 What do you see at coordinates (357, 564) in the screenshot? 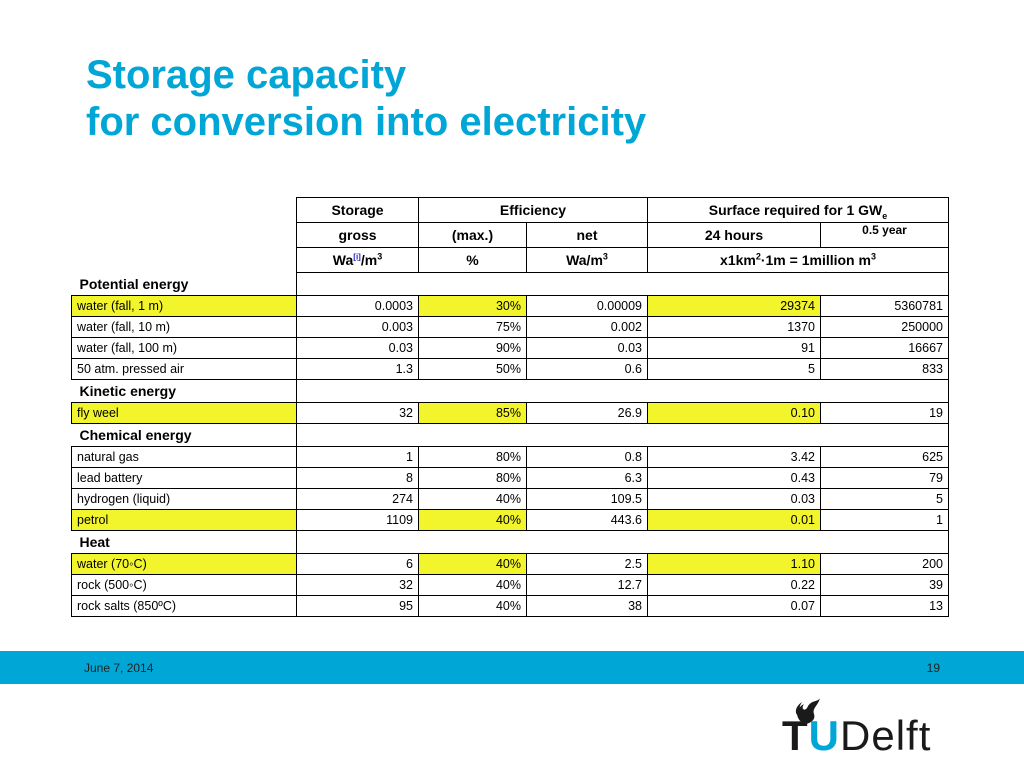
I see `cell-gross: 6` at bounding box center [357, 564].